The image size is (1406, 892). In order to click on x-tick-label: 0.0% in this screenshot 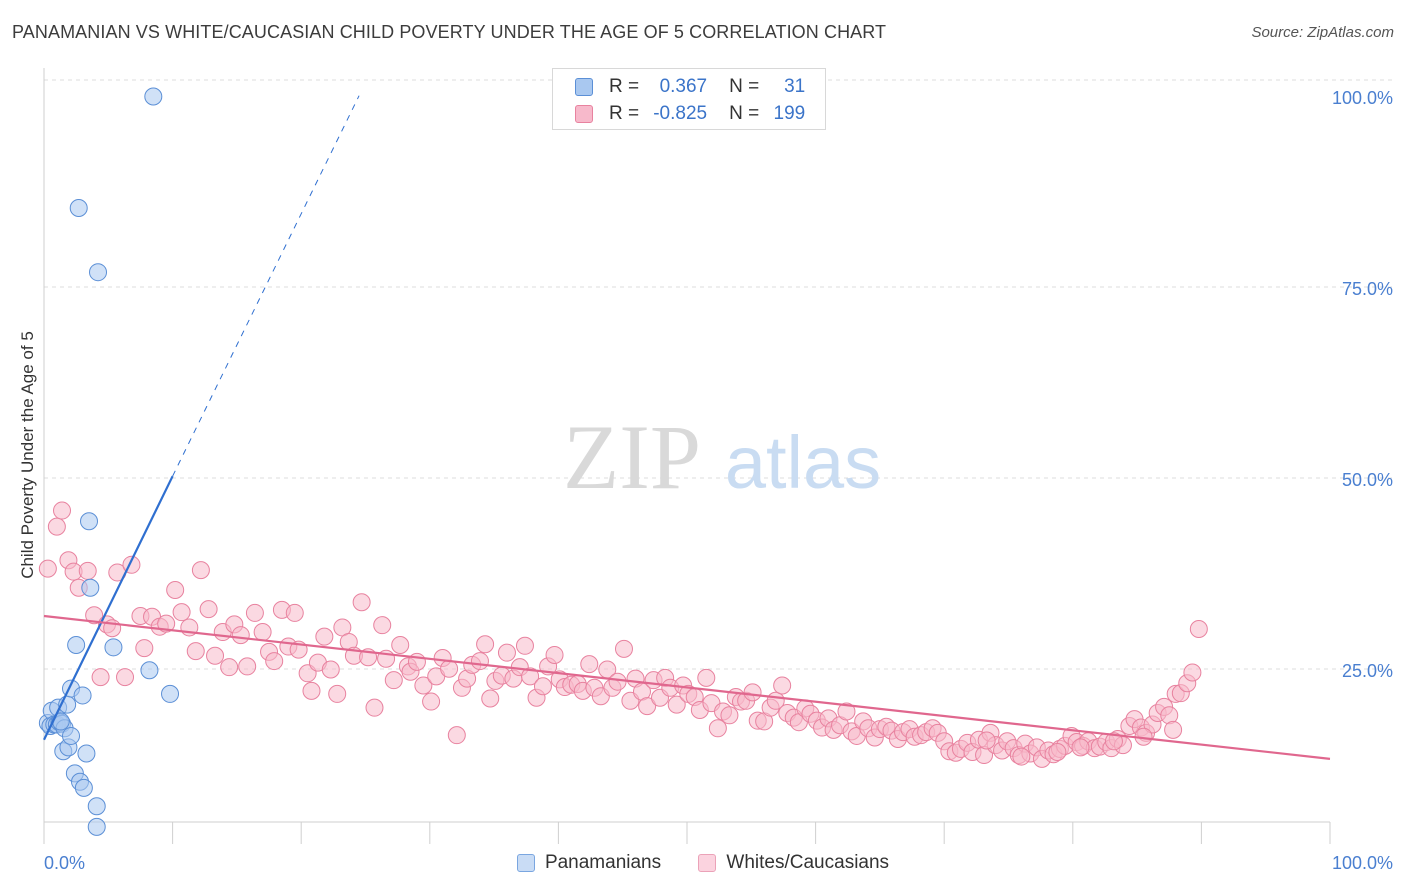, I will do `click(64, 863)`.